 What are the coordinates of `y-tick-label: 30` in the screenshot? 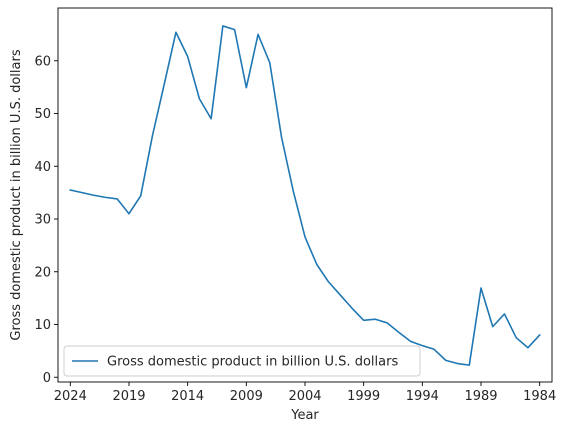 It's located at (42, 220).